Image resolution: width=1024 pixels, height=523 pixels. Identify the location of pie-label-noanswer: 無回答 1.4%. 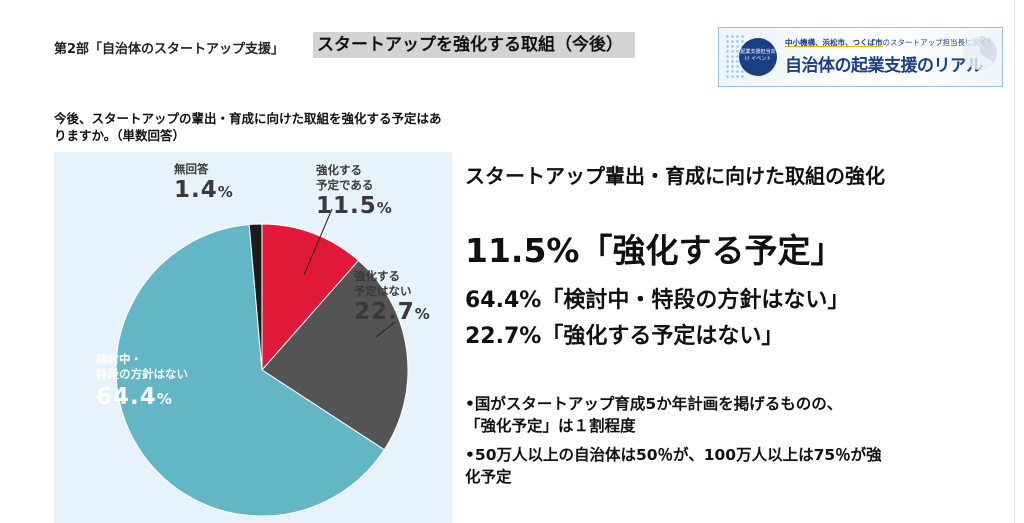
(204, 184).